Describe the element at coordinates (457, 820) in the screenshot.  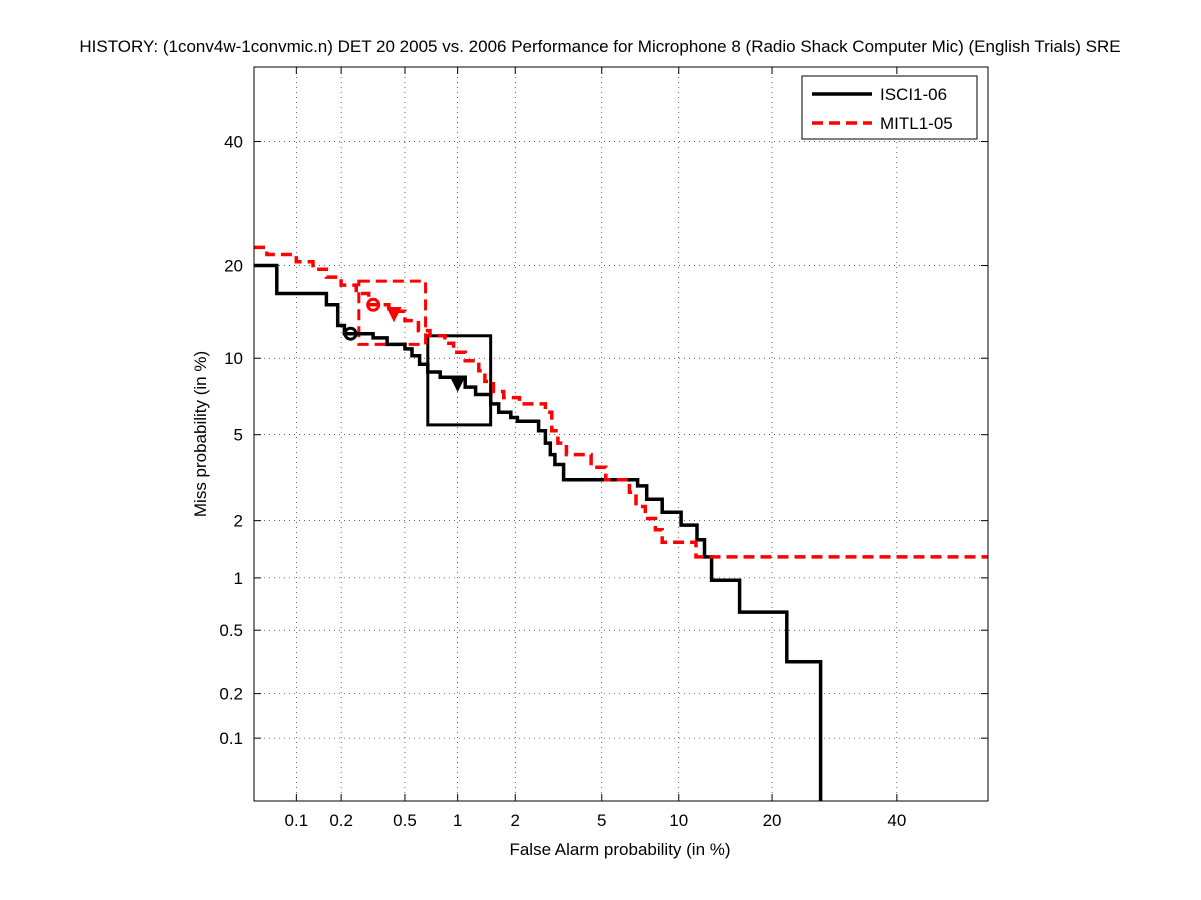
I see `x-tick-label-1: 1` at that location.